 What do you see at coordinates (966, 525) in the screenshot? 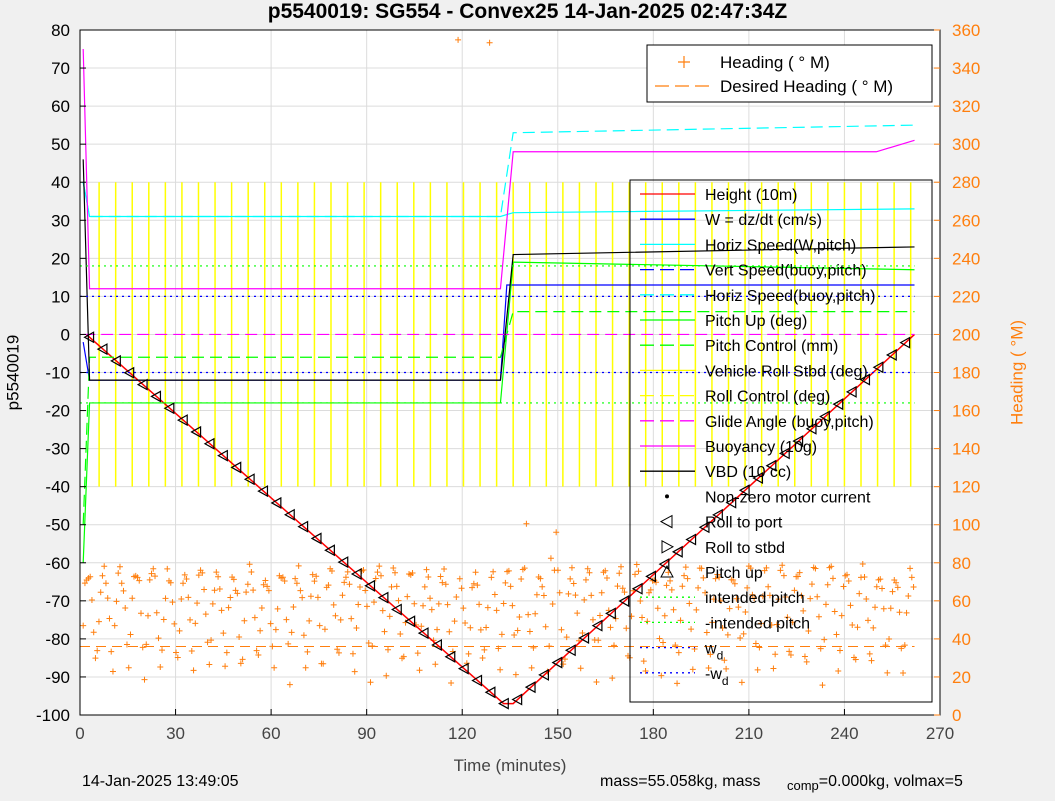
I see `y-tick-label-right: 100` at bounding box center [966, 525].